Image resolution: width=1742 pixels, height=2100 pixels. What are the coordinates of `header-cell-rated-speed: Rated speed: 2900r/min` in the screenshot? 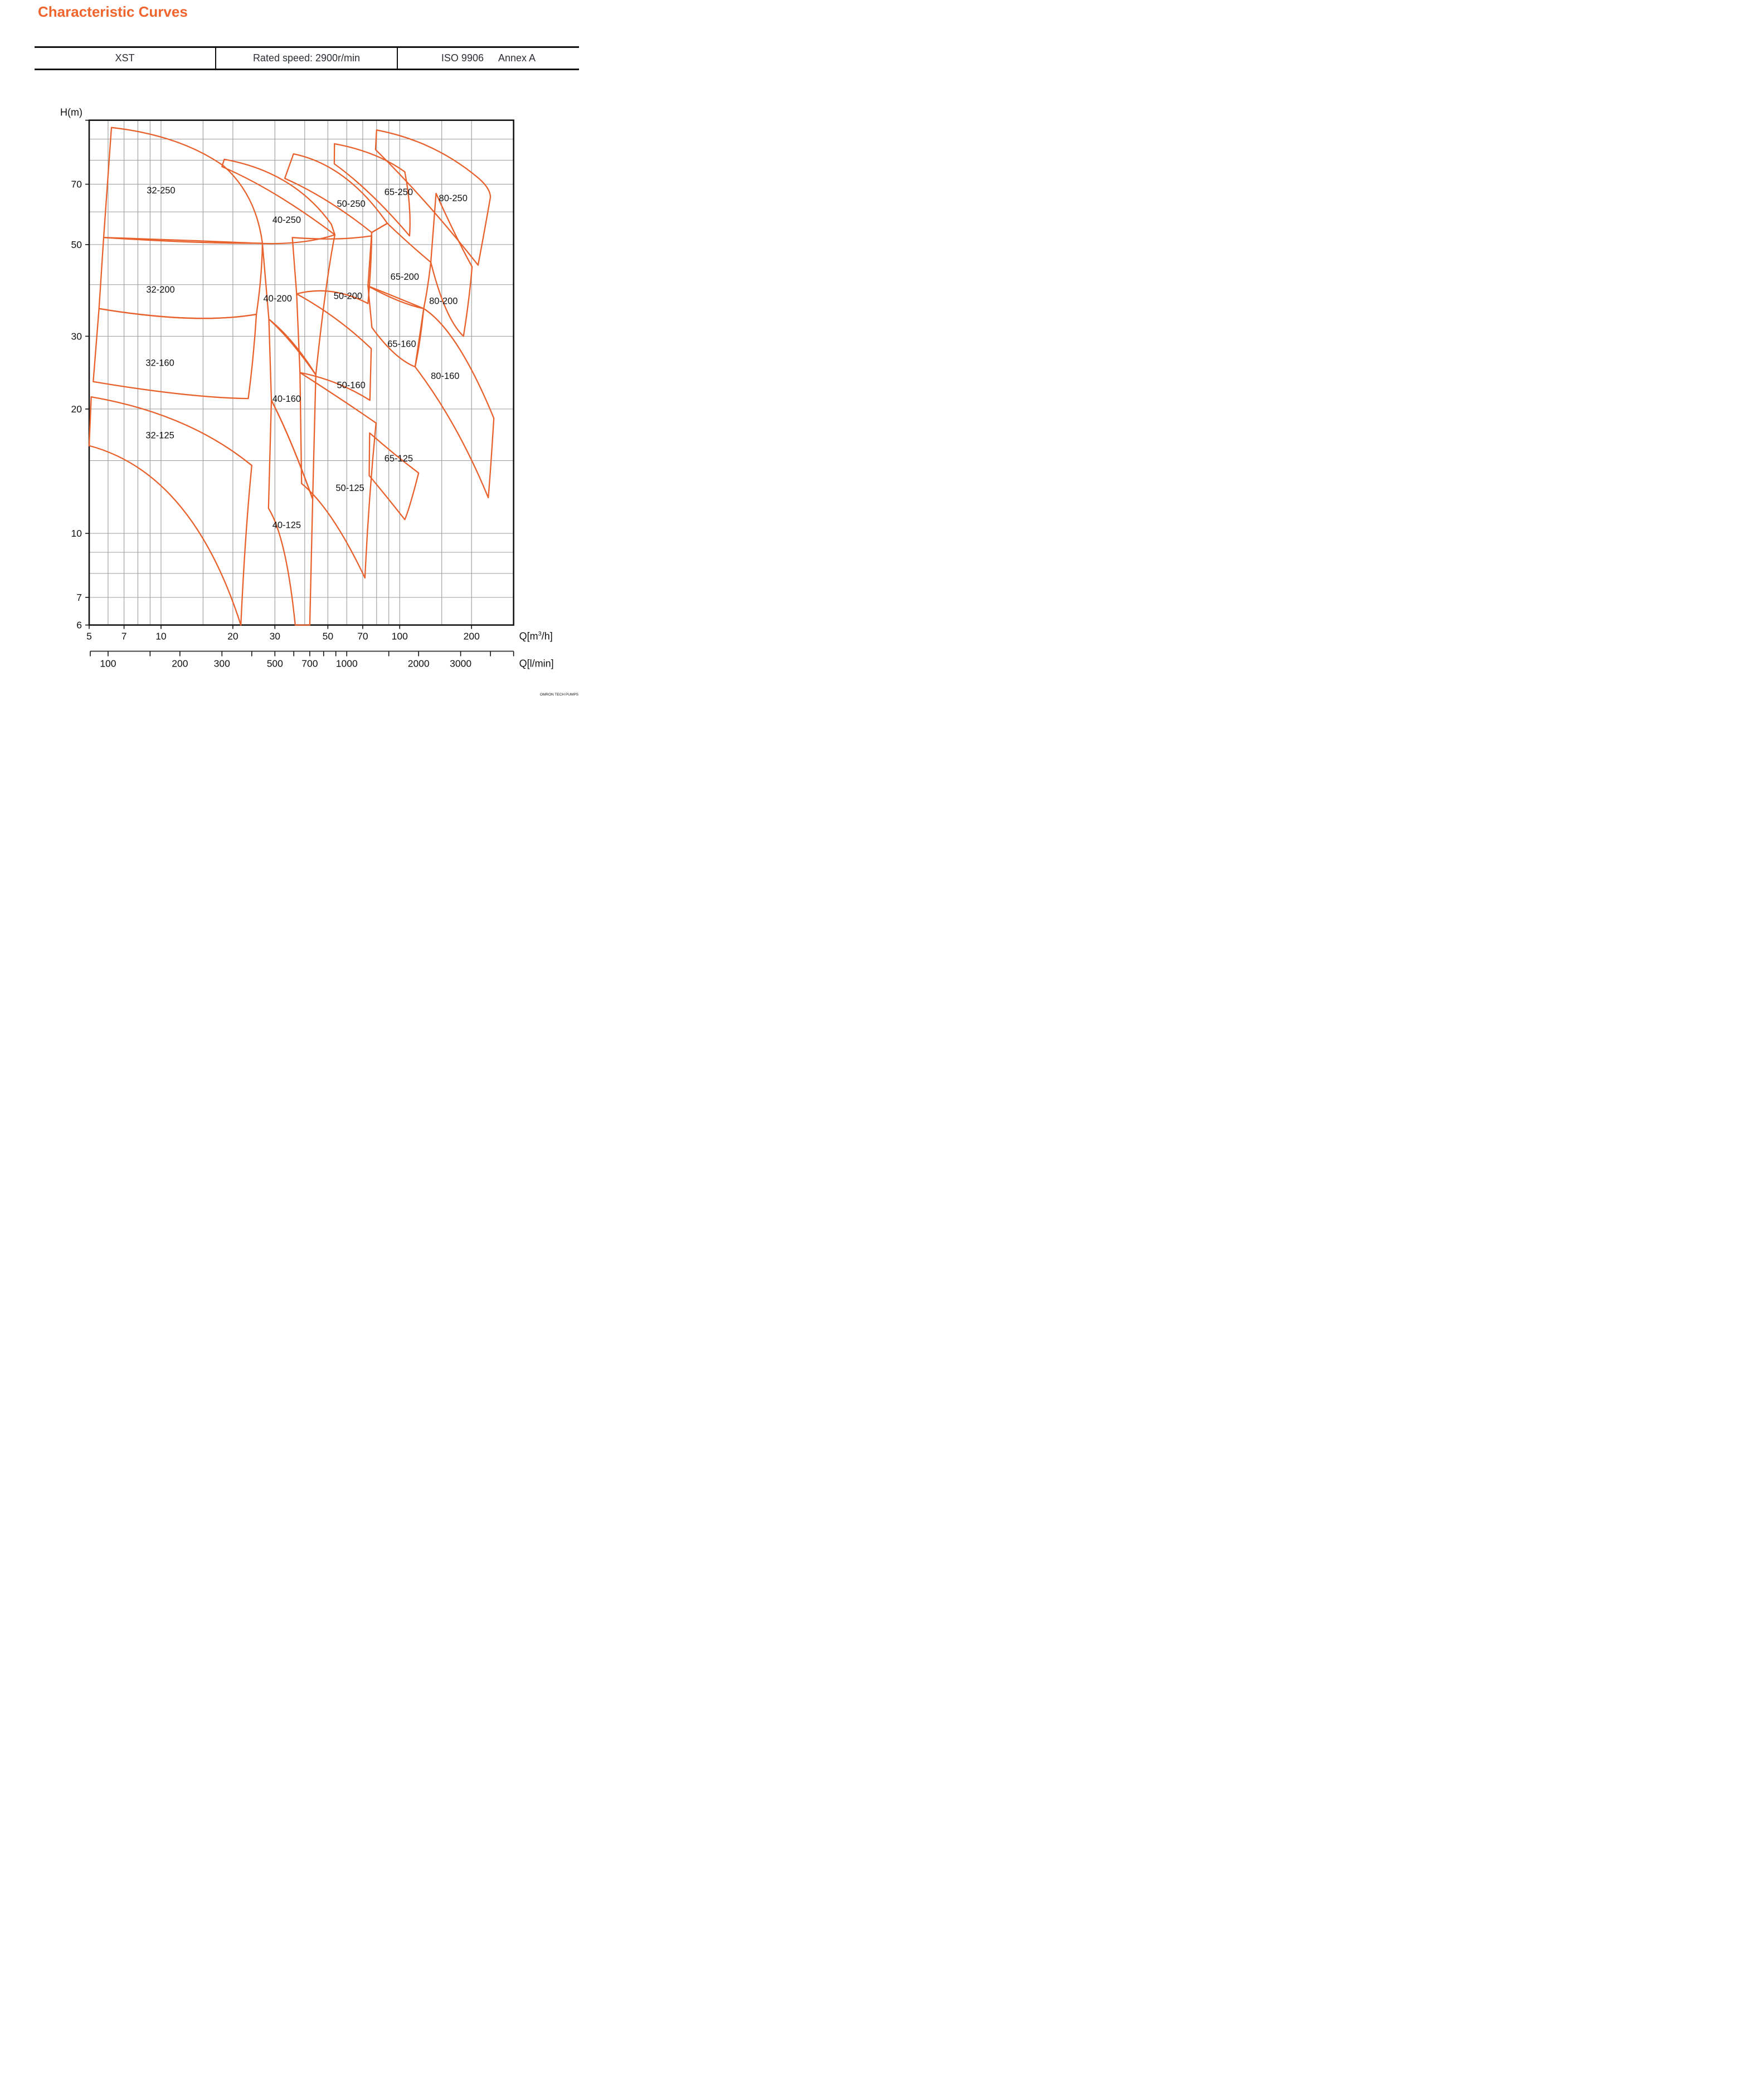 It's located at (307, 58).